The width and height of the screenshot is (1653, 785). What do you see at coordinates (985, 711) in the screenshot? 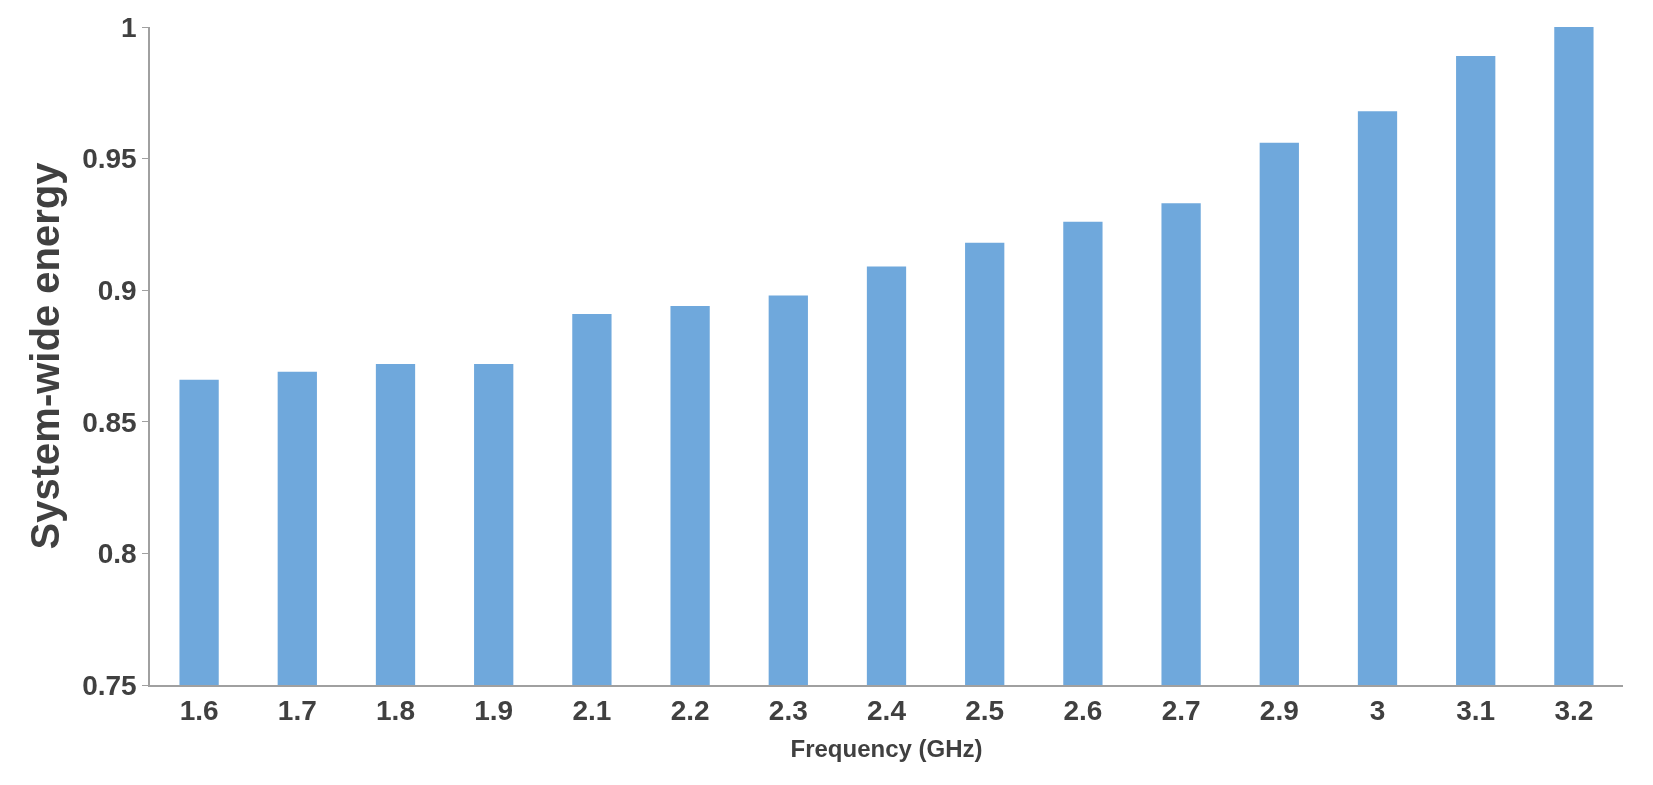
I see `x-tick-label: 2.5` at bounding box center [985, 711].